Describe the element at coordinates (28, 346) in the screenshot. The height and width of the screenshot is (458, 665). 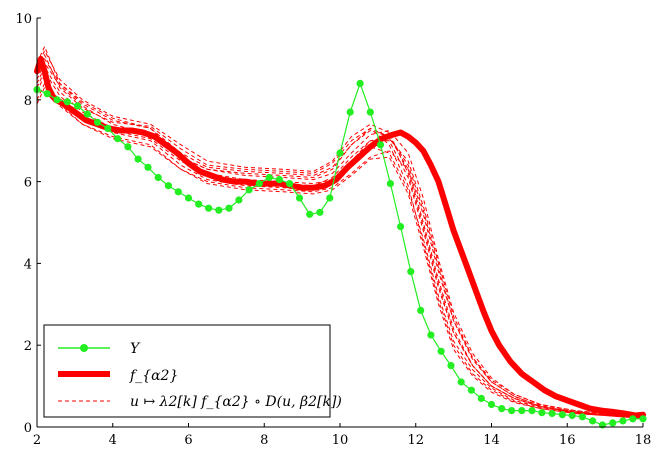
I see `y-tick-label: 2` at that location.